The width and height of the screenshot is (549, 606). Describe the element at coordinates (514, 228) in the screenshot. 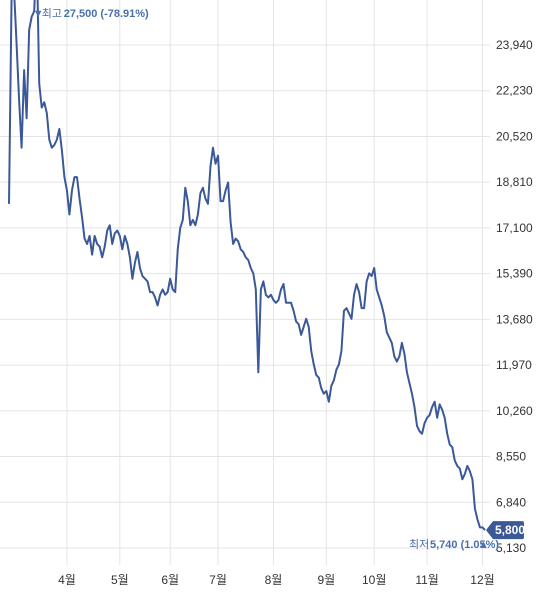

I see `y-tick-label: 17,100` at that location.